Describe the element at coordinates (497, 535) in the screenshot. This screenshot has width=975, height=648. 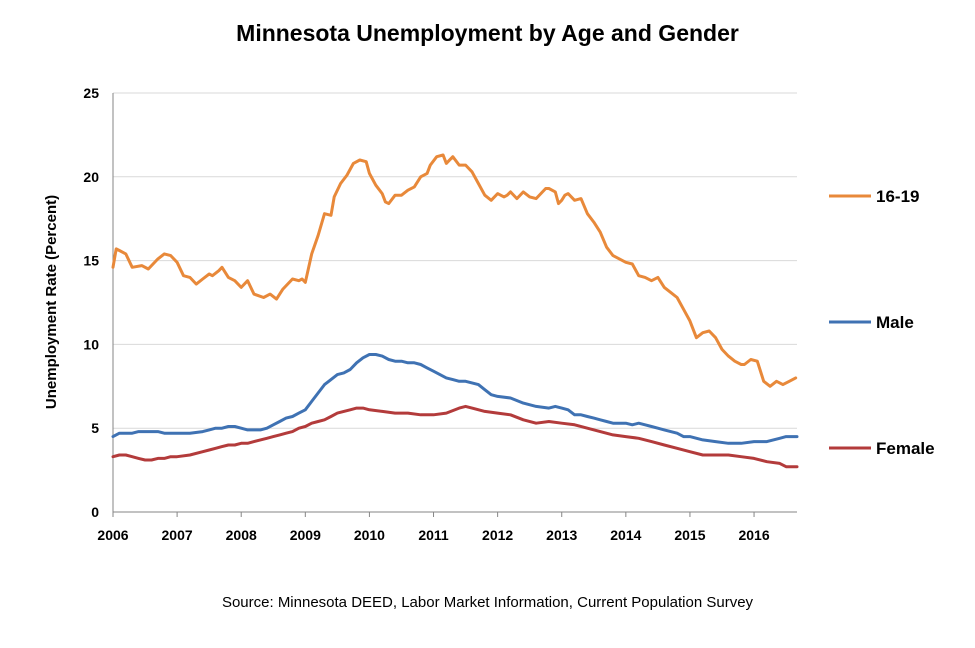
I see `x-tick-label: 2012` at that location.